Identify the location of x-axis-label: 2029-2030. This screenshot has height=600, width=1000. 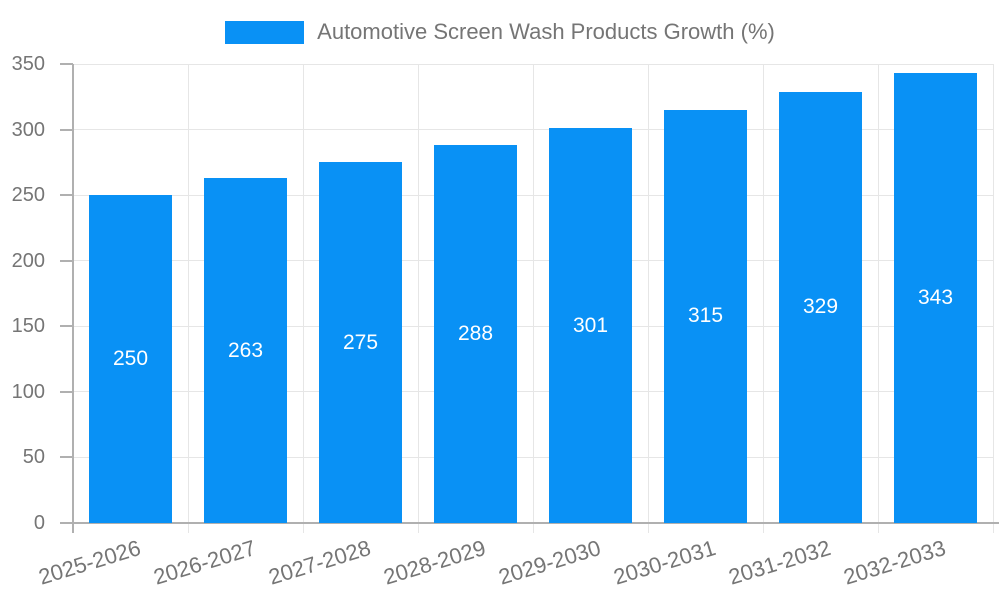
(549, 562).